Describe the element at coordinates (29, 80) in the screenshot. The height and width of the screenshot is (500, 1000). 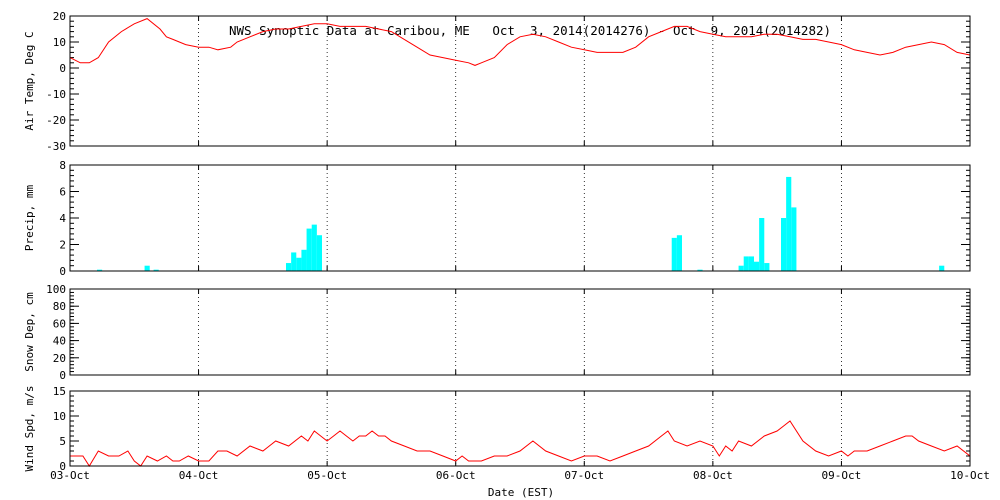
I see `temp-y-axis-label: Air Temp, Deg C` at that location.